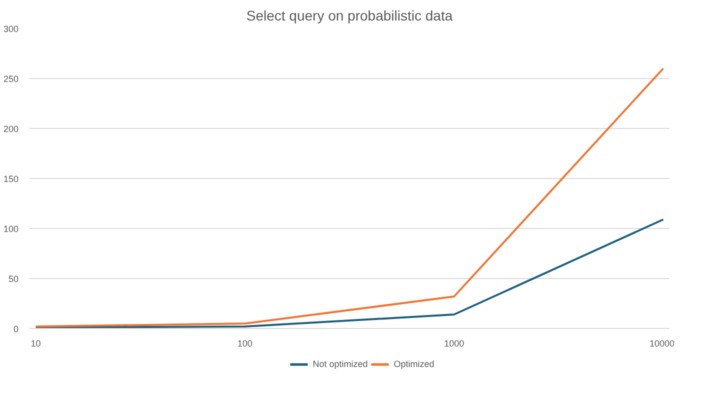  I want to click on x-tick-label: 1000, so click(454, 343).